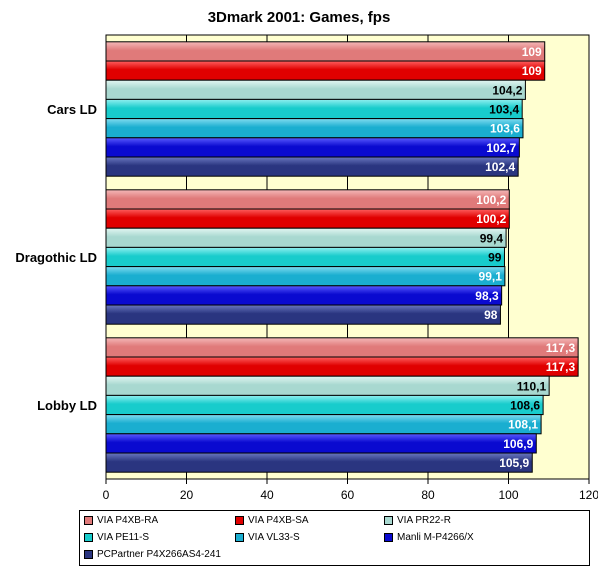 The height and width of the screenshot is (571, 598). Describe the element at coordinates (428, 495) in the screenshot. I see `x-tick-label: 80` at that location.